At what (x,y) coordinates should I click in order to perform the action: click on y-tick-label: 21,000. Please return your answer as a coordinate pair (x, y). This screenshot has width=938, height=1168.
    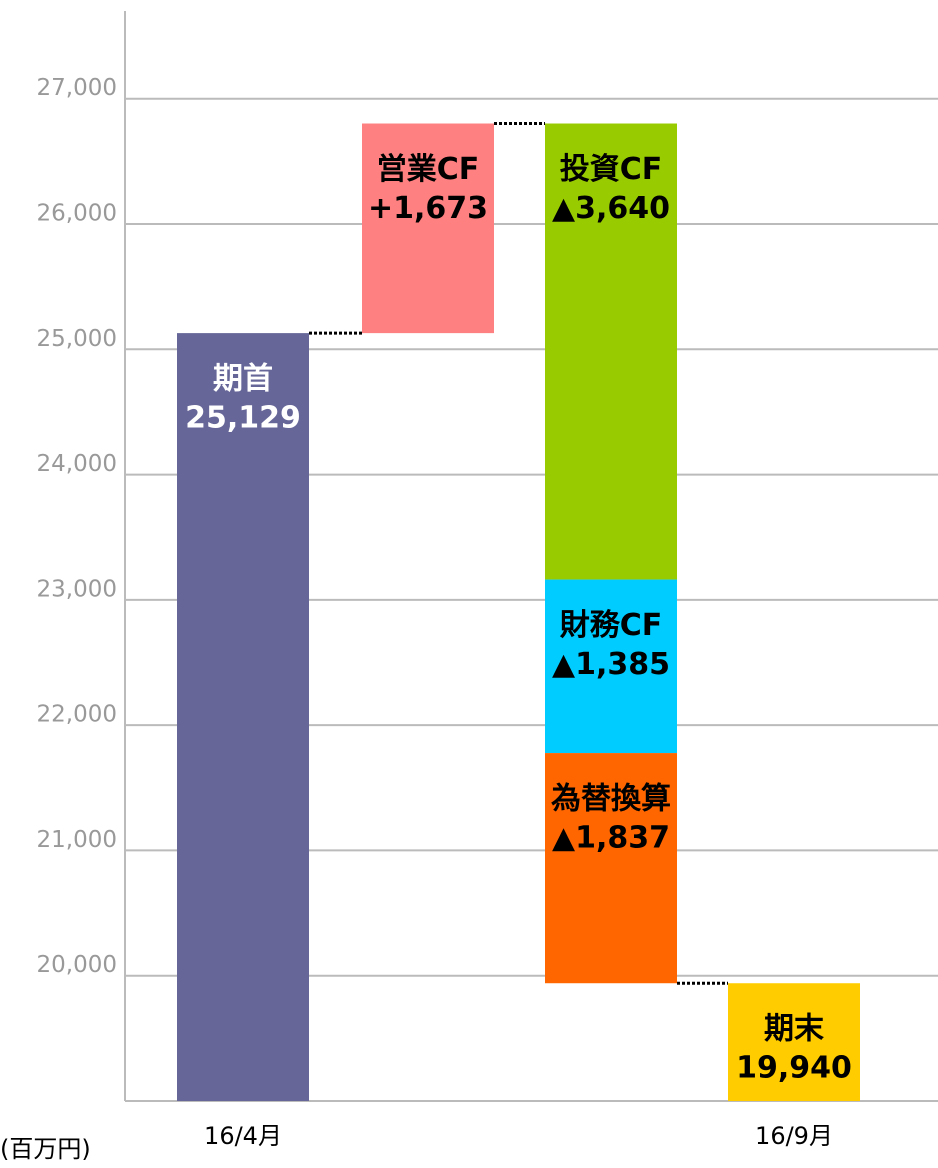
    Looking at the image, I should click on (77, 840).